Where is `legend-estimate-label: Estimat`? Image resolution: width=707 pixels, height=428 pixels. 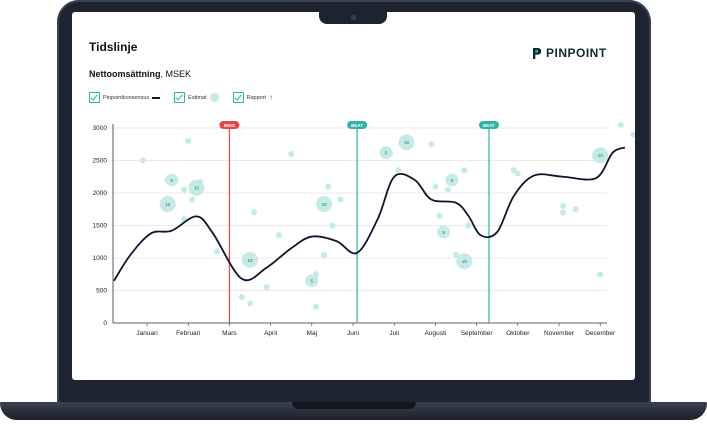 legend-estimate-label: Estimat is located at coordinates (197, 97).